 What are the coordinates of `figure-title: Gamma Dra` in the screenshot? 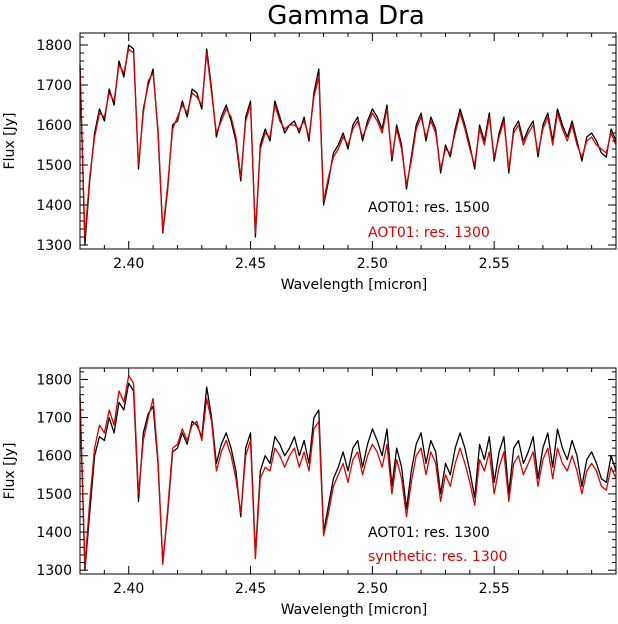 It's located at (346, 16).